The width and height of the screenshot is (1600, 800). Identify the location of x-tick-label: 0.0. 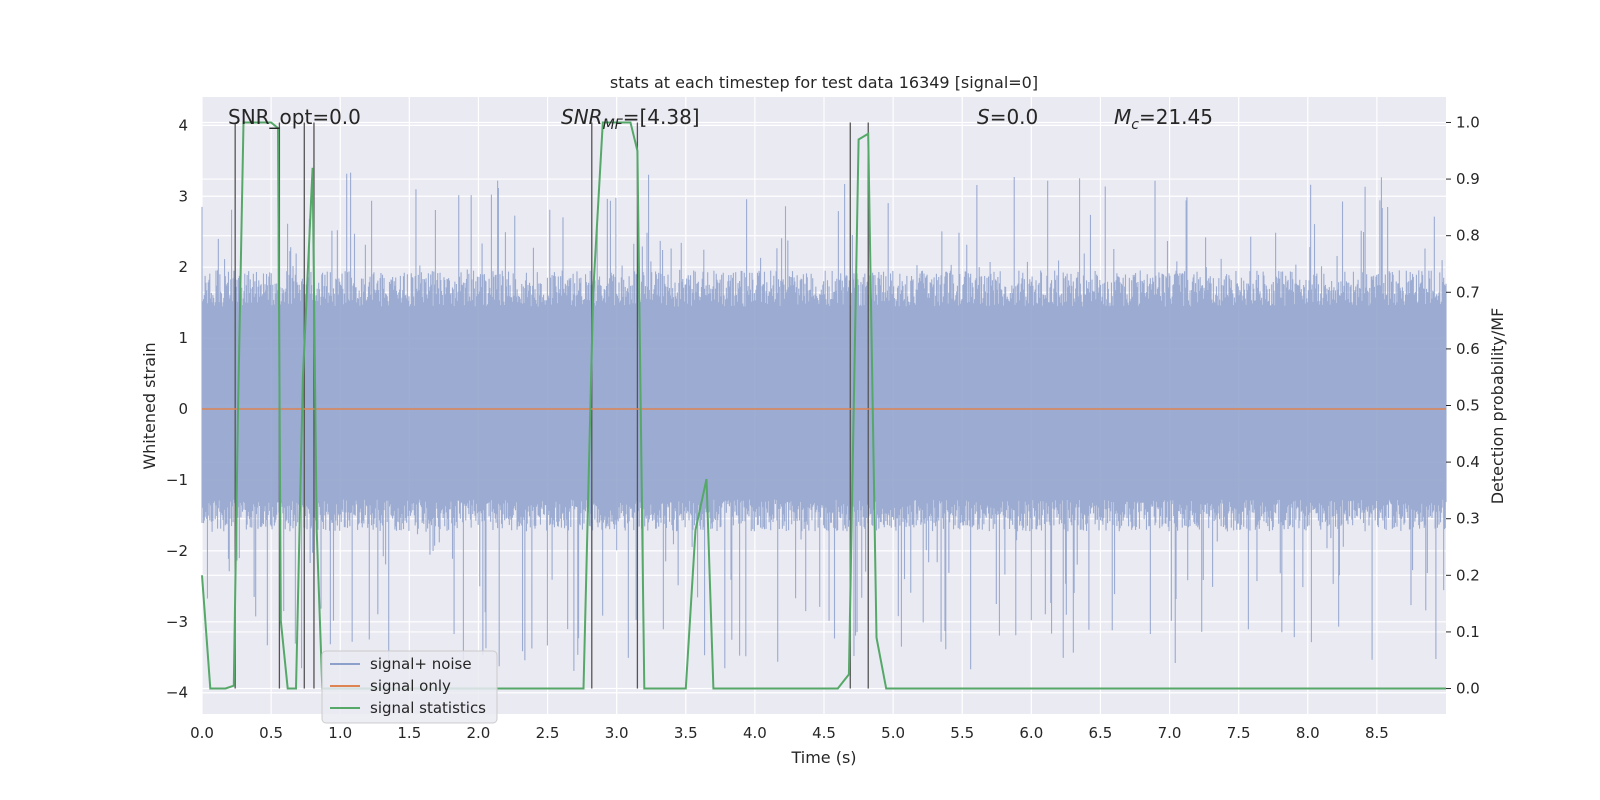
(202, 733).